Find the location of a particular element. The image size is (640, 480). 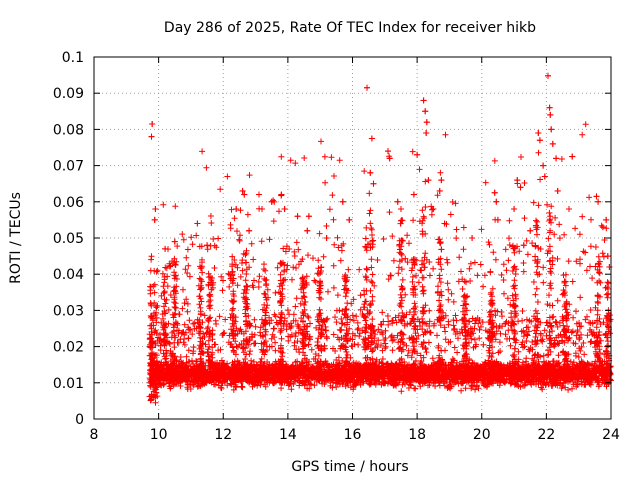

y-tick-label: 0.03 is located at coordinates (68, 311).